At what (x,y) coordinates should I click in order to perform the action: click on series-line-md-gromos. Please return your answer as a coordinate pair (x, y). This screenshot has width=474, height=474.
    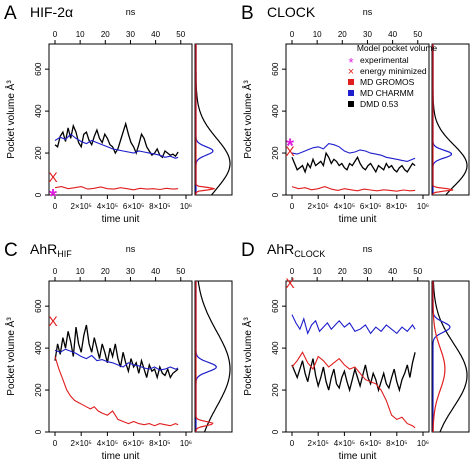
    Looking at the image, I should click on (116, 188).